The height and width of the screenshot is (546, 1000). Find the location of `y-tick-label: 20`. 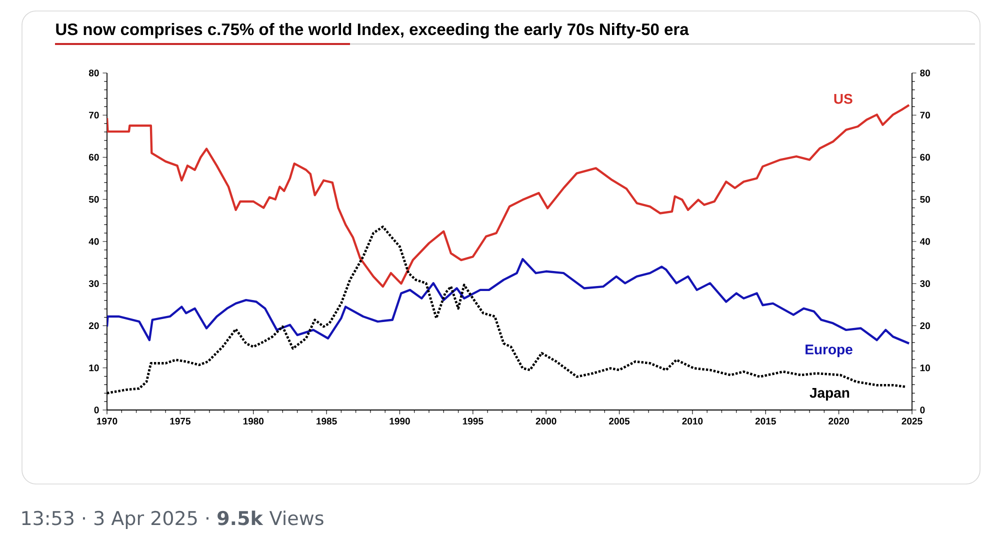

y-tick-label: 20 is located at coordinates (925, 326).